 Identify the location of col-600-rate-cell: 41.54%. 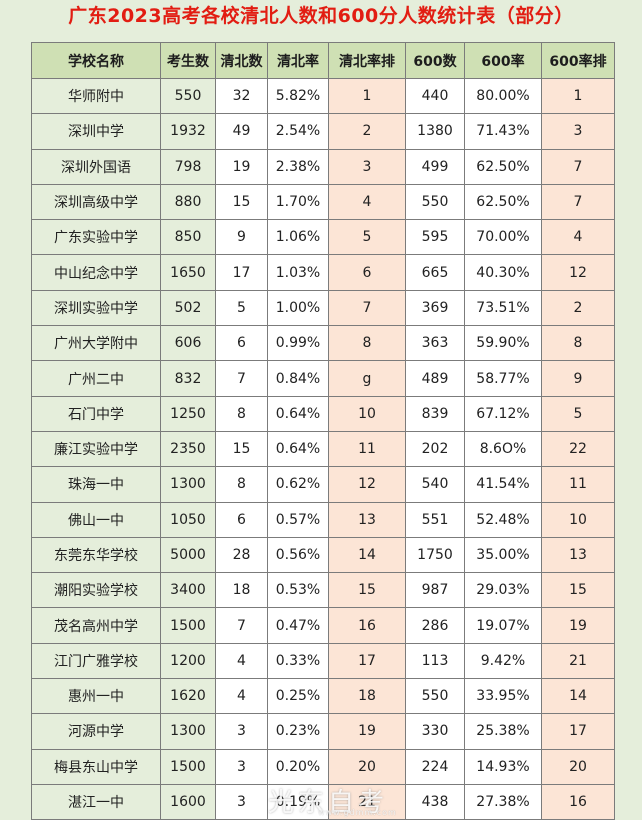
(503, 484).